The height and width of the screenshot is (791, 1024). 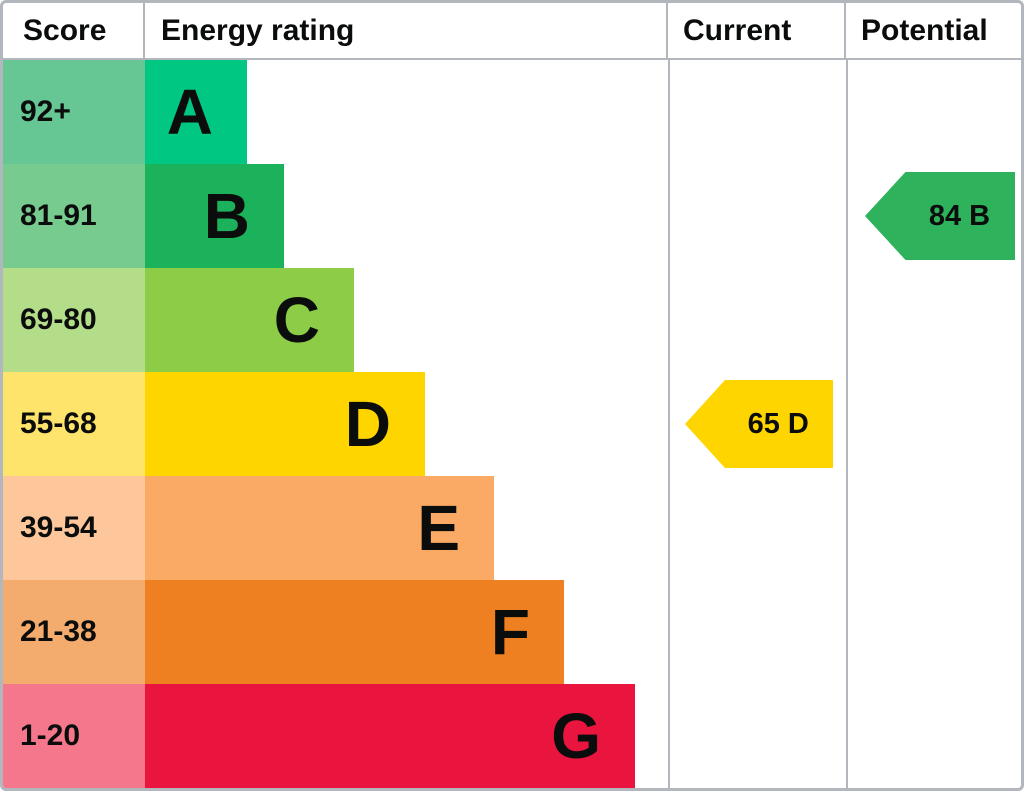 What do you see at coordinates (58, 527) in the screenshot?
I see `score-range-label: 39-54` at bounding box center [58, 527].